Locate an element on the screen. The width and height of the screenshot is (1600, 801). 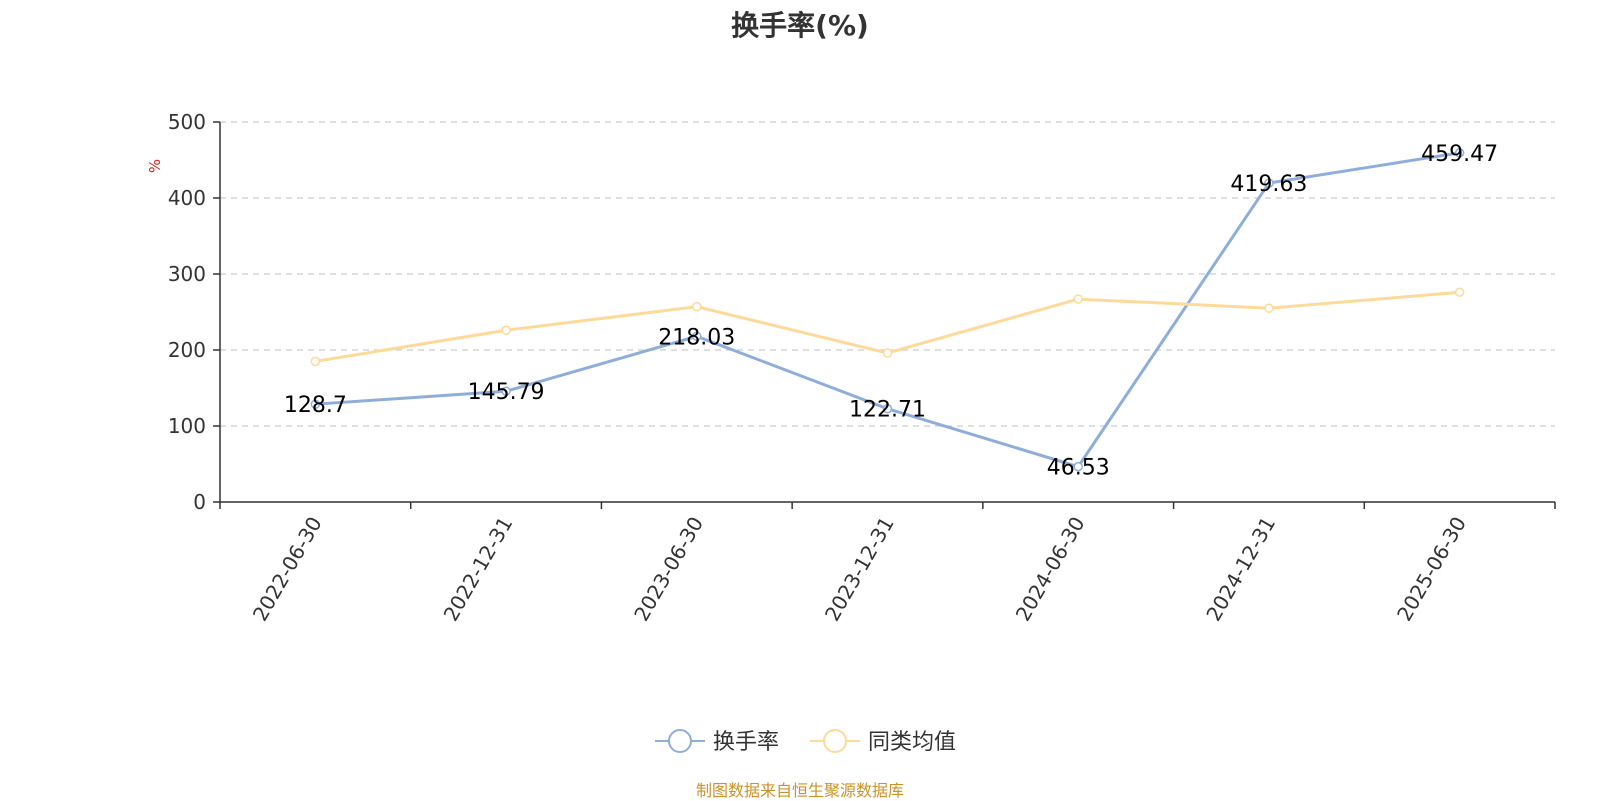
data-label: 46.53 is located at coordinates (1078, 468).